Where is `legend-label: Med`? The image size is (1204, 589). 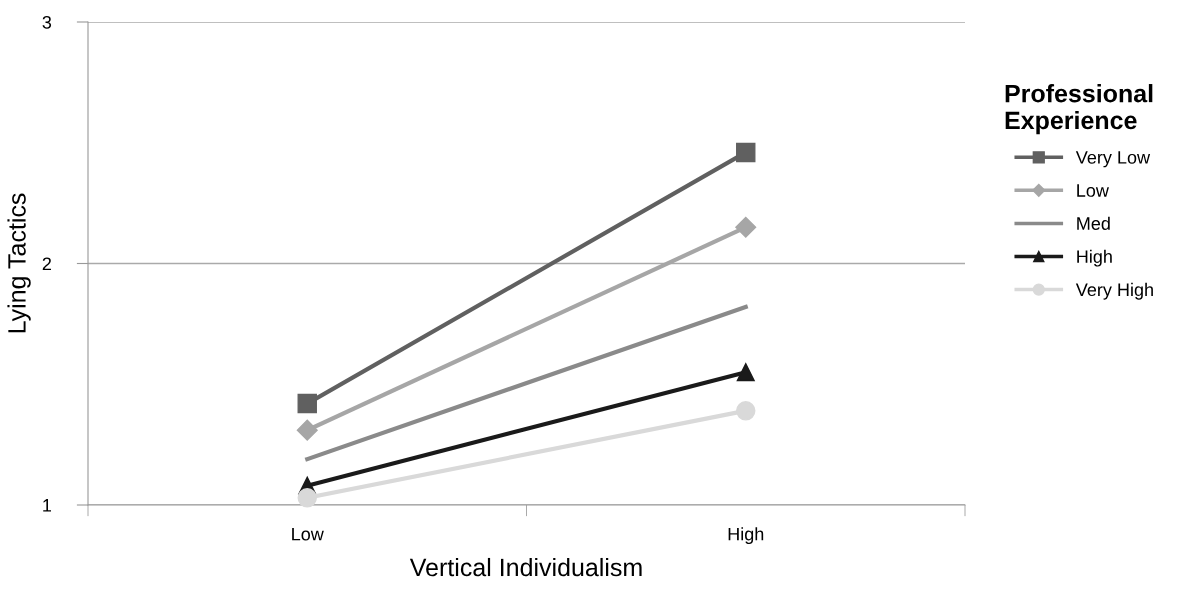 legend-label: Med is located at coordinates (1093, 223).